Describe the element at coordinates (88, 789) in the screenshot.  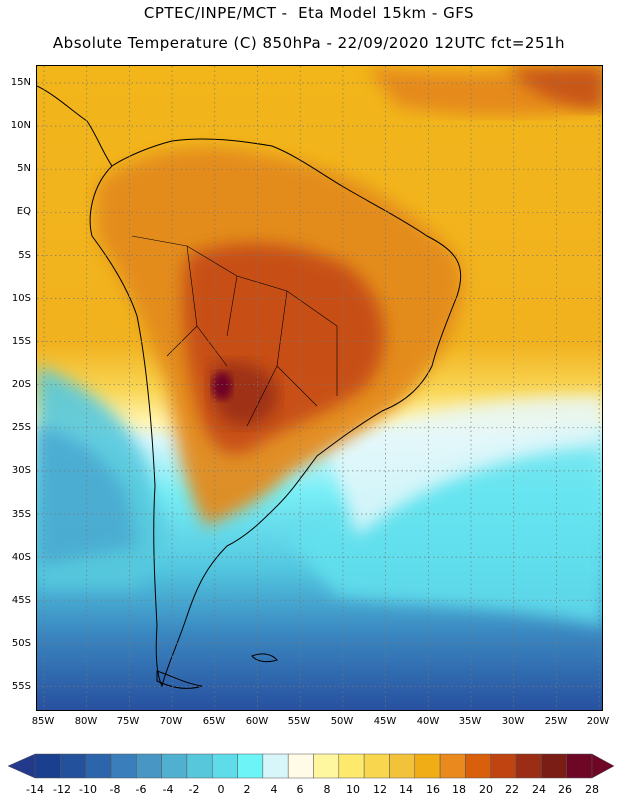
I see `colorbar-label: -10` at that location.